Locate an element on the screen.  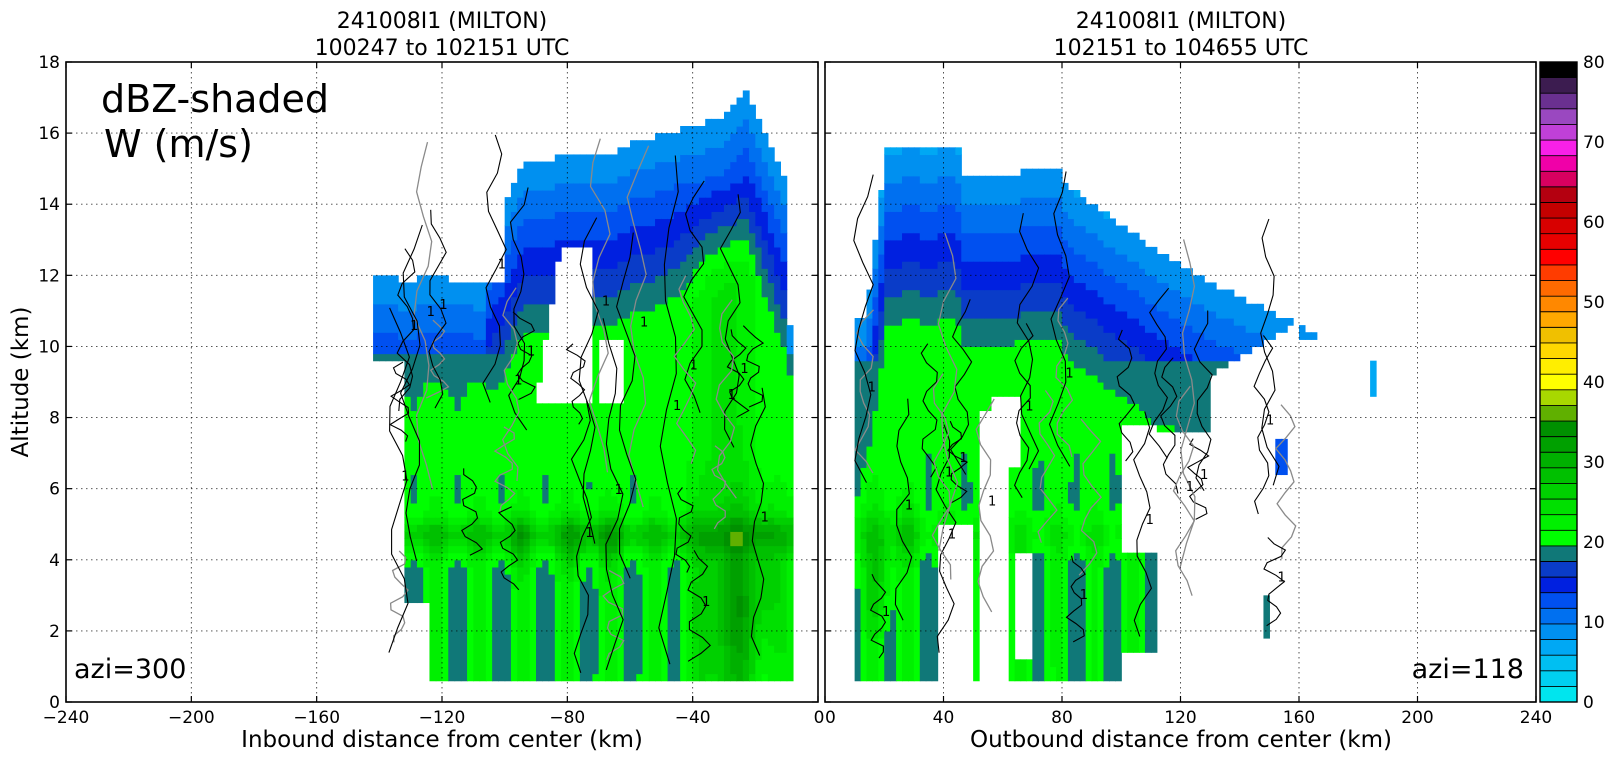
right-w-contour-label: 1 is located at coordinates (949, 473).